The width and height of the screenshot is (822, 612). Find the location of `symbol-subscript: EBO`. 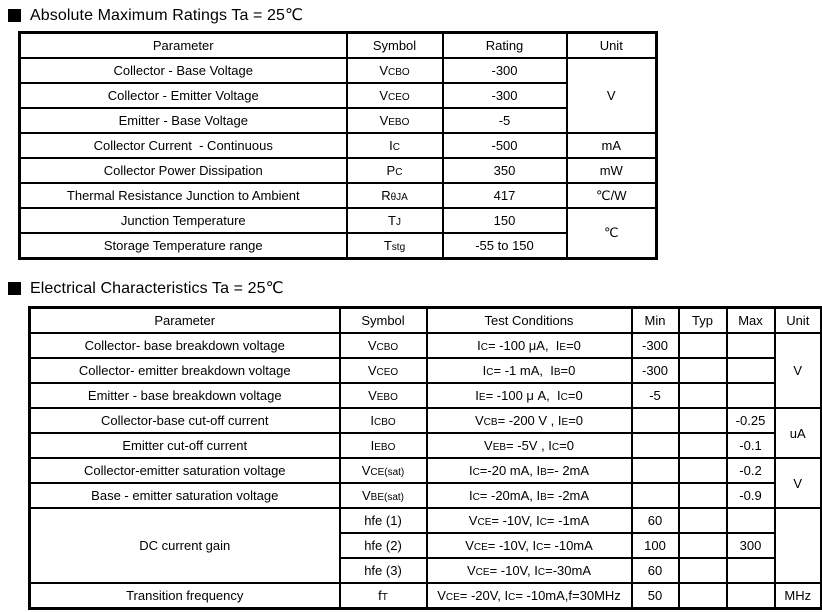

symbol-subscript: EBO is located at coordinates (385, 447).